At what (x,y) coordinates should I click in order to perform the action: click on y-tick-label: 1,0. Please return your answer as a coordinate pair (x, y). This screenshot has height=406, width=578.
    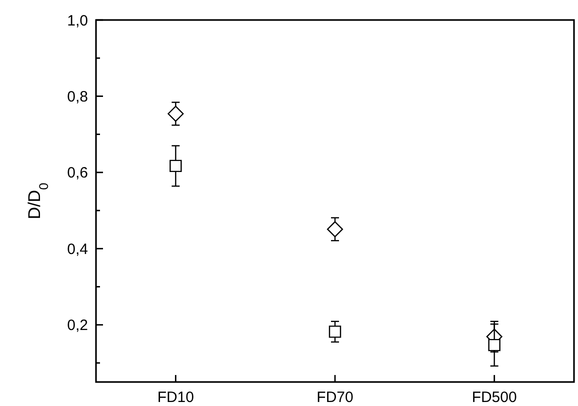
    Looking at the image, I should click on (77, 21).